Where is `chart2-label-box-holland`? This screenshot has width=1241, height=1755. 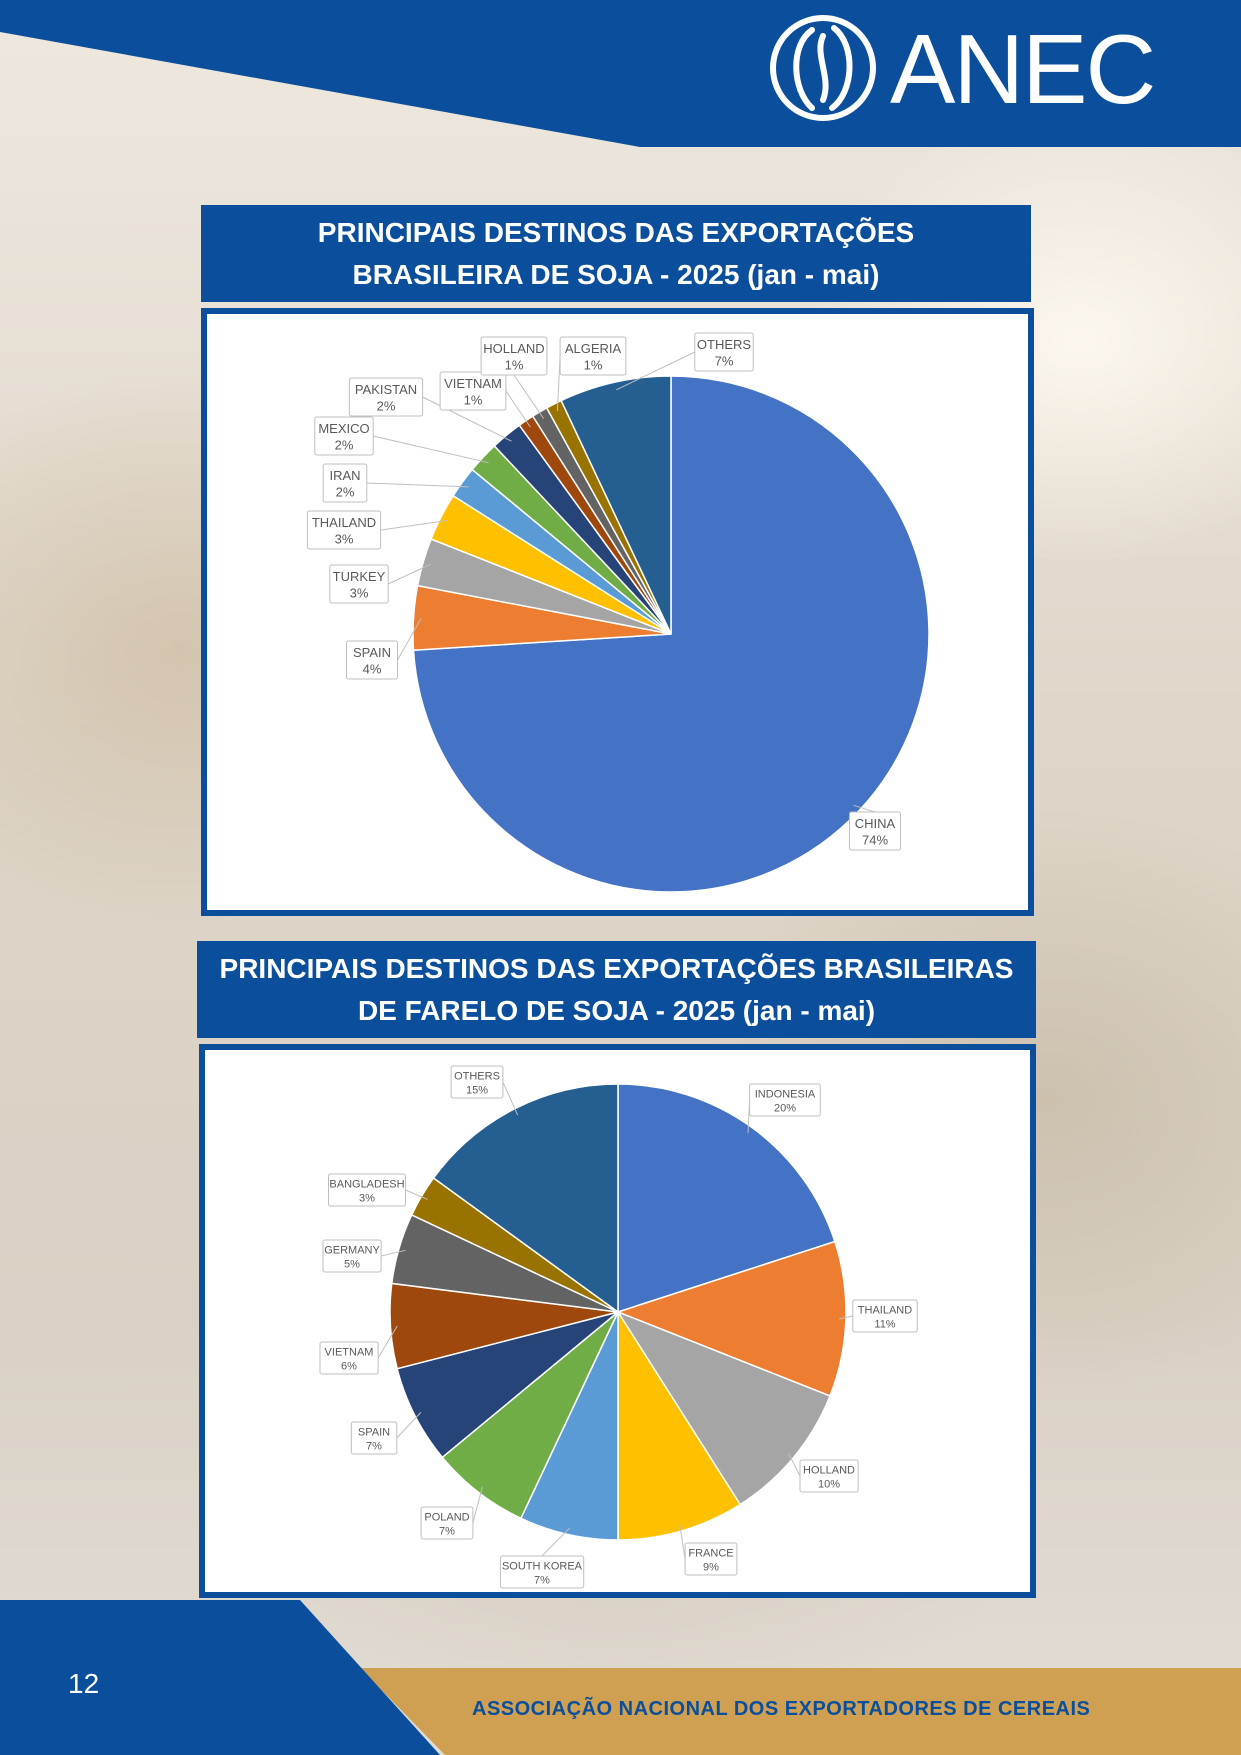
chart2-label-box-holland is located at coordinates (829, 1476).